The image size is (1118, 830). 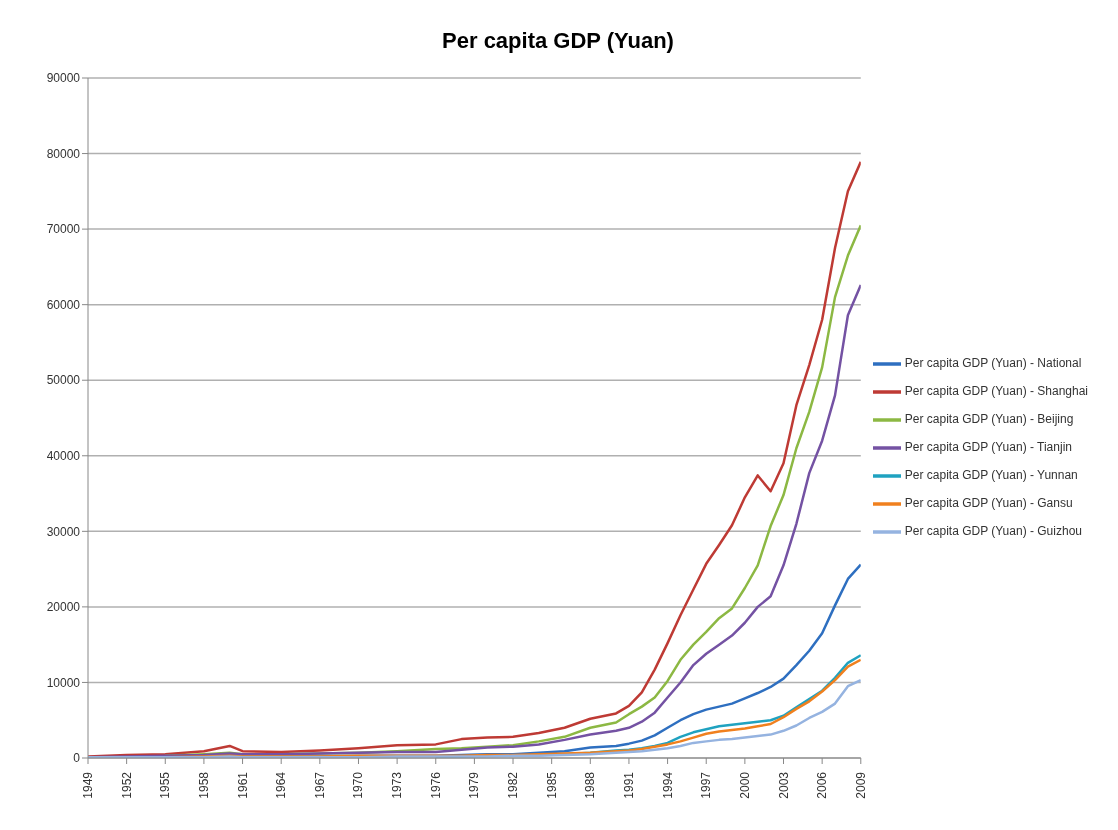 What do you see at coordinates (993, 531) in the screenshot?
I see `legend-label: Per capita GDP (Yuan) - Guizhou` at bounding box center [993, 531].